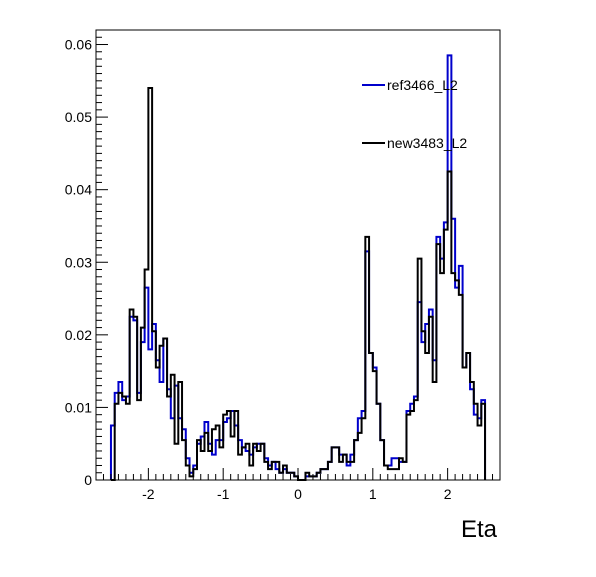  I want to click on x-tick-label: 1, so click(373, 494).